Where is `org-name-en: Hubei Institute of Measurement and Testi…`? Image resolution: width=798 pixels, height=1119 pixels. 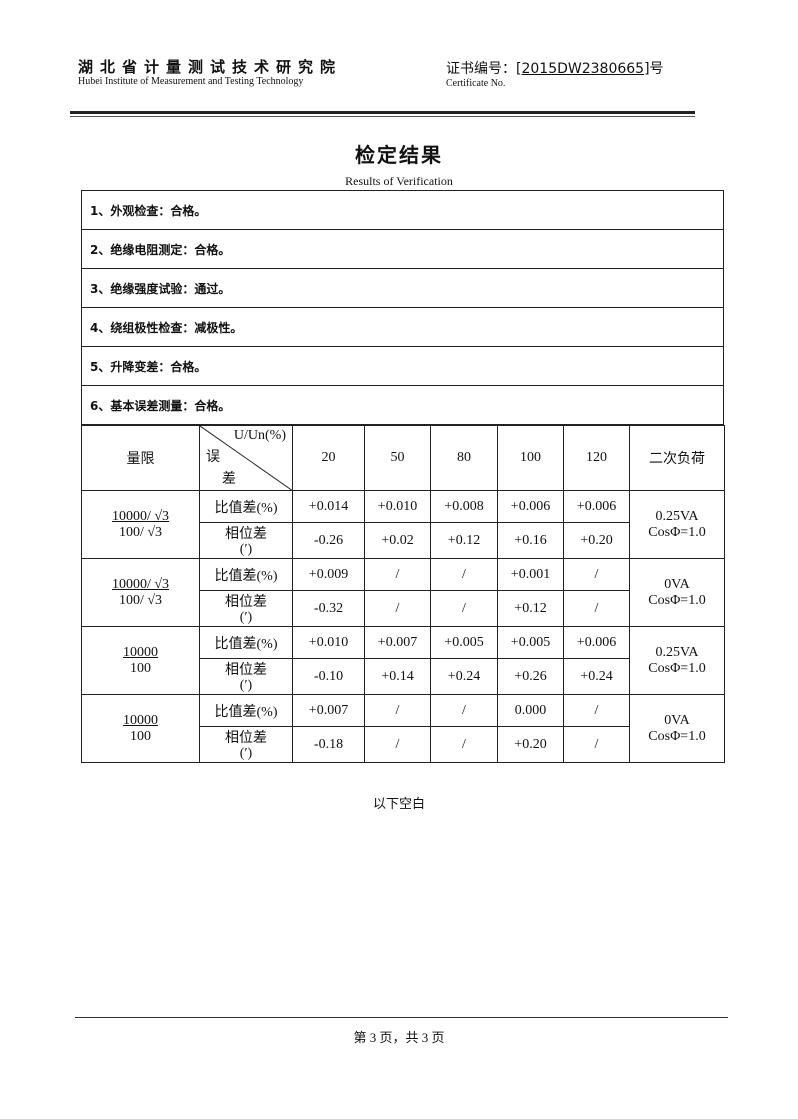 org-name-en: Hubei Institute of Measurement and Testi… is located at coordinates (191, 81).